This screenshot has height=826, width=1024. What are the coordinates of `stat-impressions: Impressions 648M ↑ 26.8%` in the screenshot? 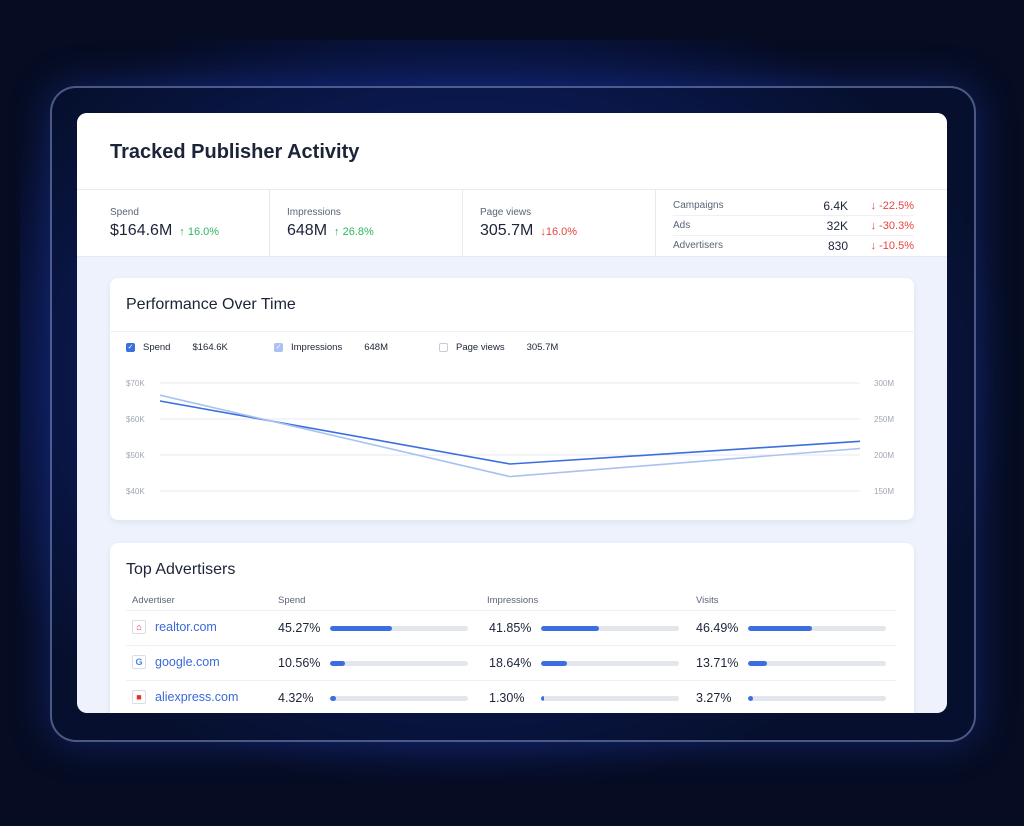 It's located at (366, 223).